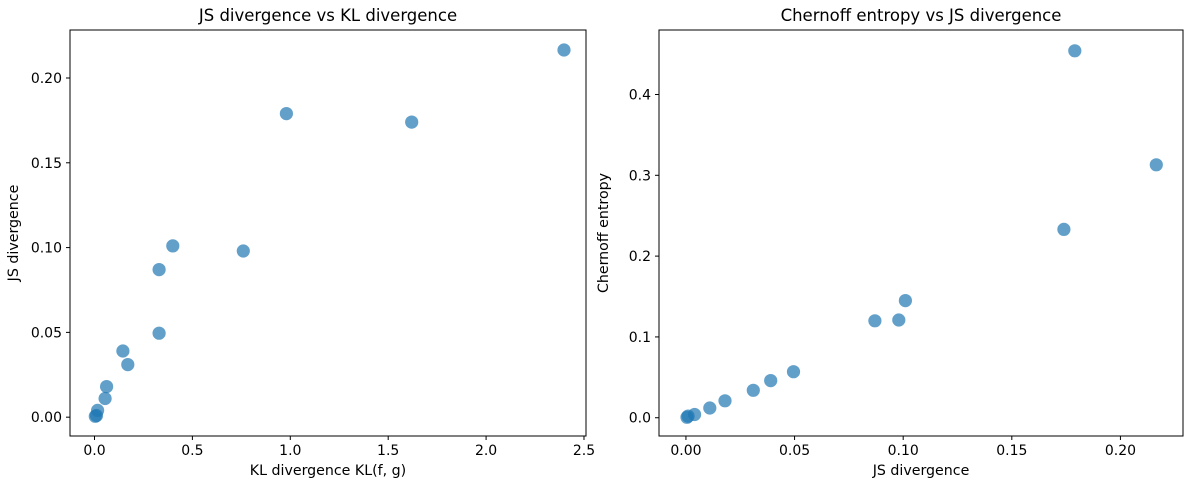  I want to click on left-chart-title: JS divergence vs KL divergence, so click(327, 15).